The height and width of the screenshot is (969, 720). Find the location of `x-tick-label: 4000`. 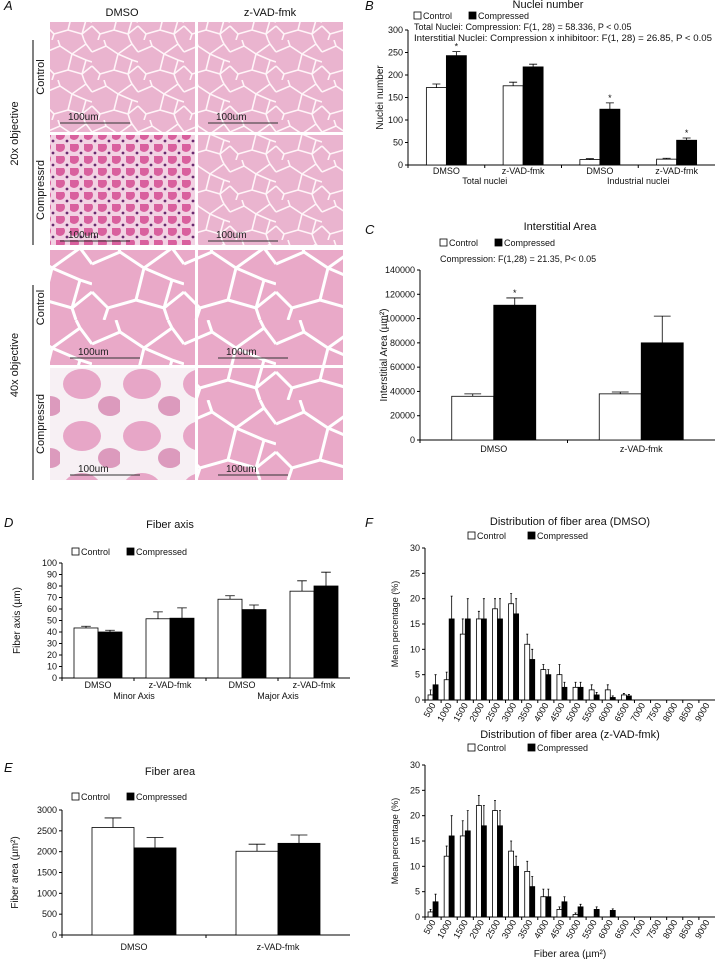

x-tick-label: 4000 is located at coordinates (541, 929).